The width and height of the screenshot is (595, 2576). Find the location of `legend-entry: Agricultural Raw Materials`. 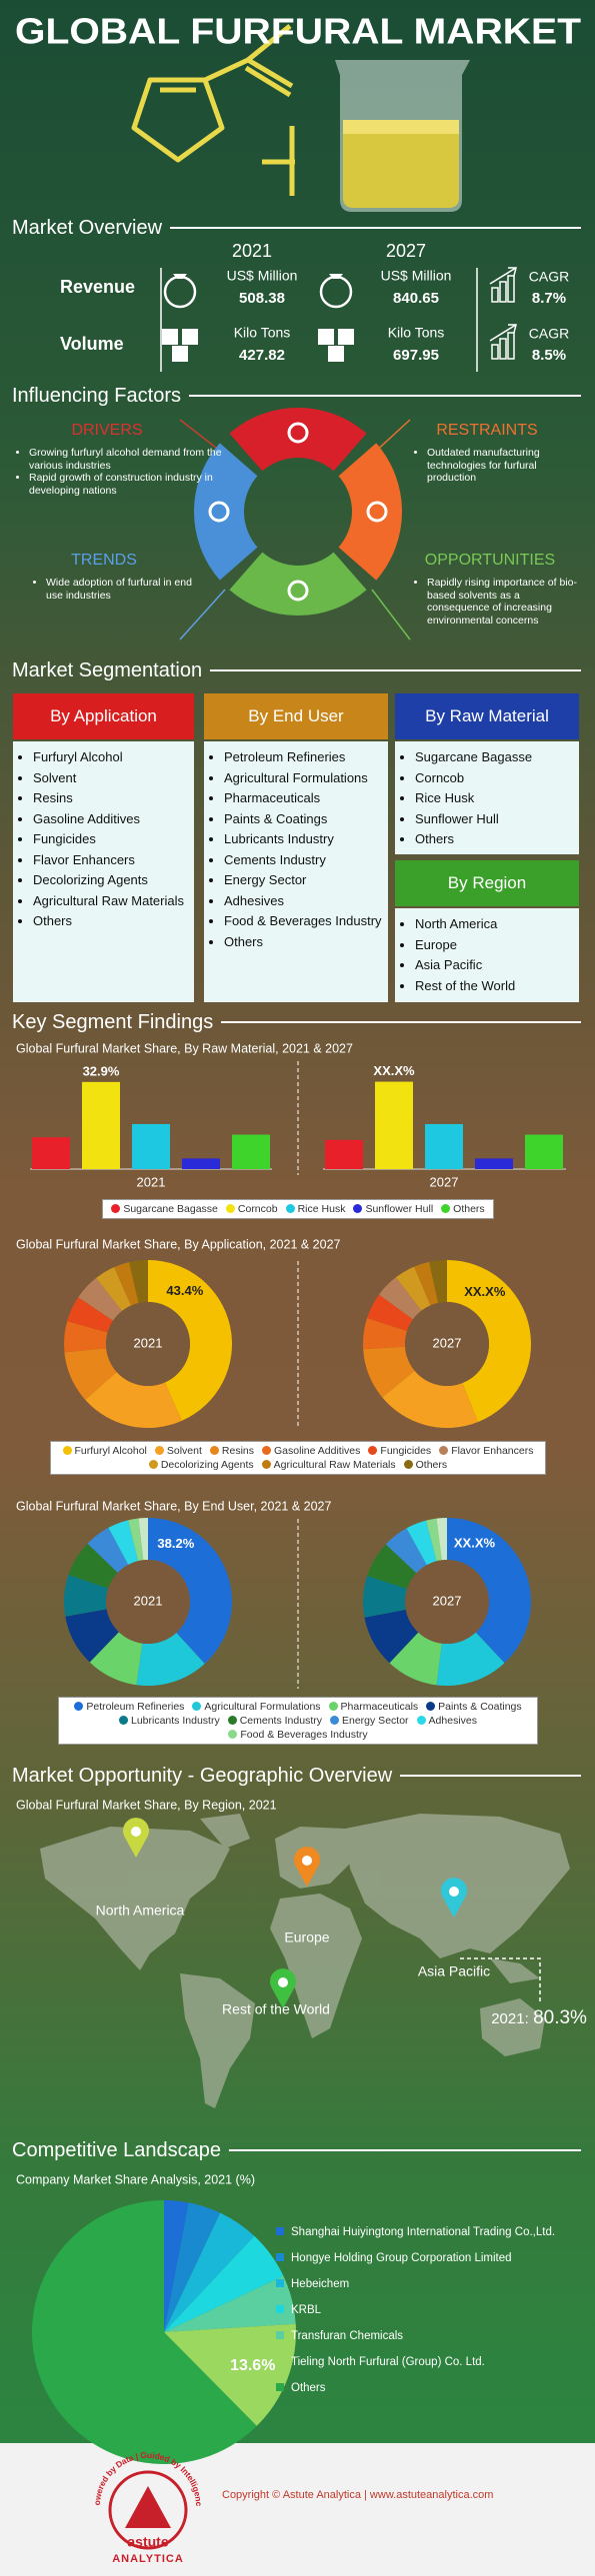

legend-entry: Agricultural Raw Materials is located at coordinates (328, 1465).